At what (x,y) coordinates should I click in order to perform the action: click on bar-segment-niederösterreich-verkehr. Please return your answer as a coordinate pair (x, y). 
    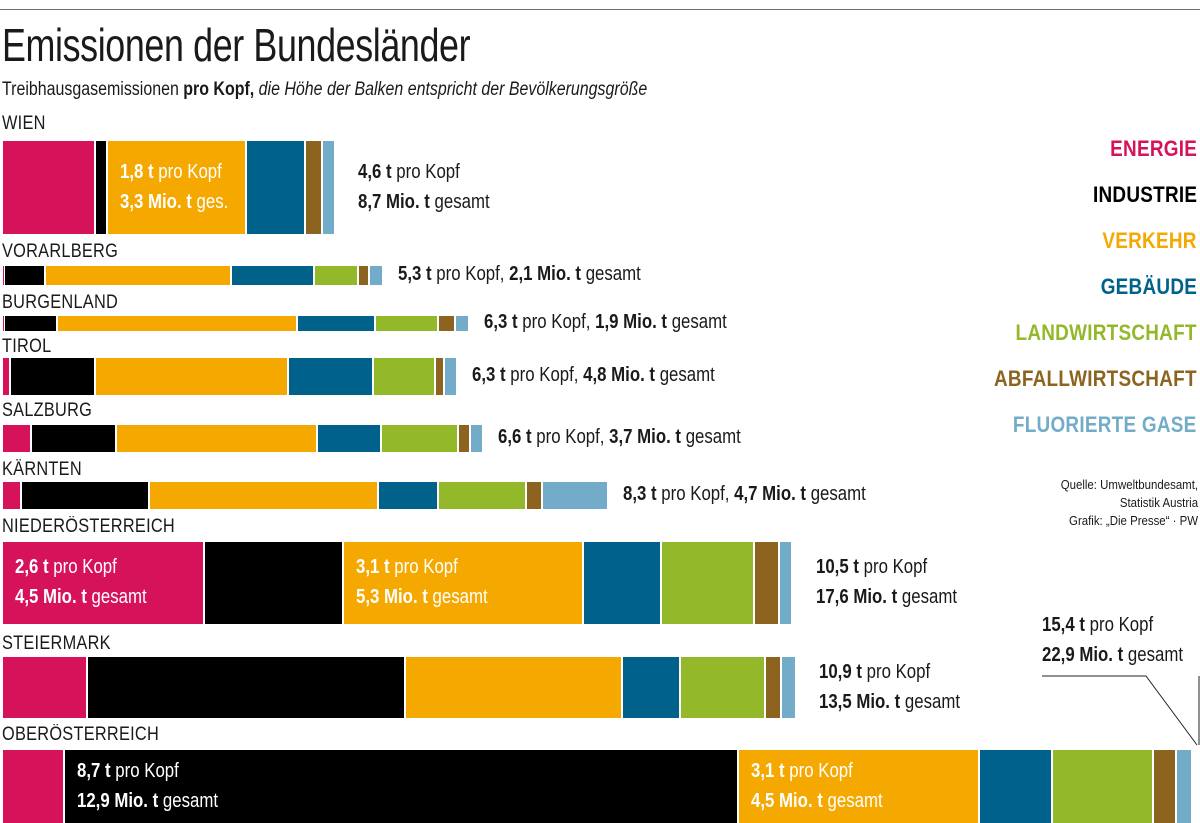
    Looking at the image, I should click on (463, 583).